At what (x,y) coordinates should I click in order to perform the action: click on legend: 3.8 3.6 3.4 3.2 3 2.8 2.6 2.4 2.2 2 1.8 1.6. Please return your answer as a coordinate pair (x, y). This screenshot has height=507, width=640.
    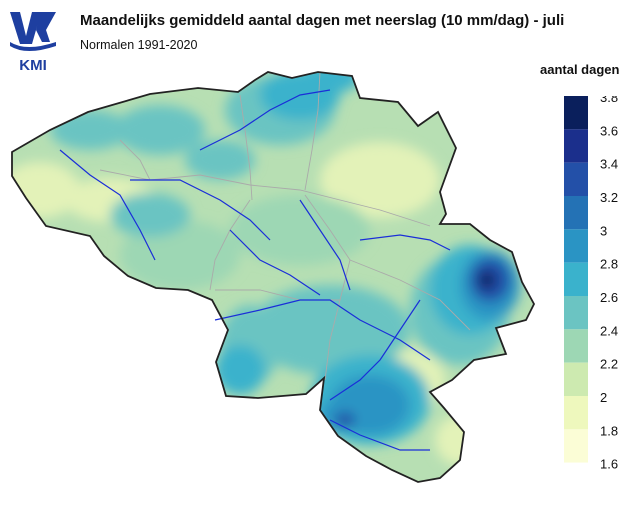
    Looking at the image, I should click on (591, 296).